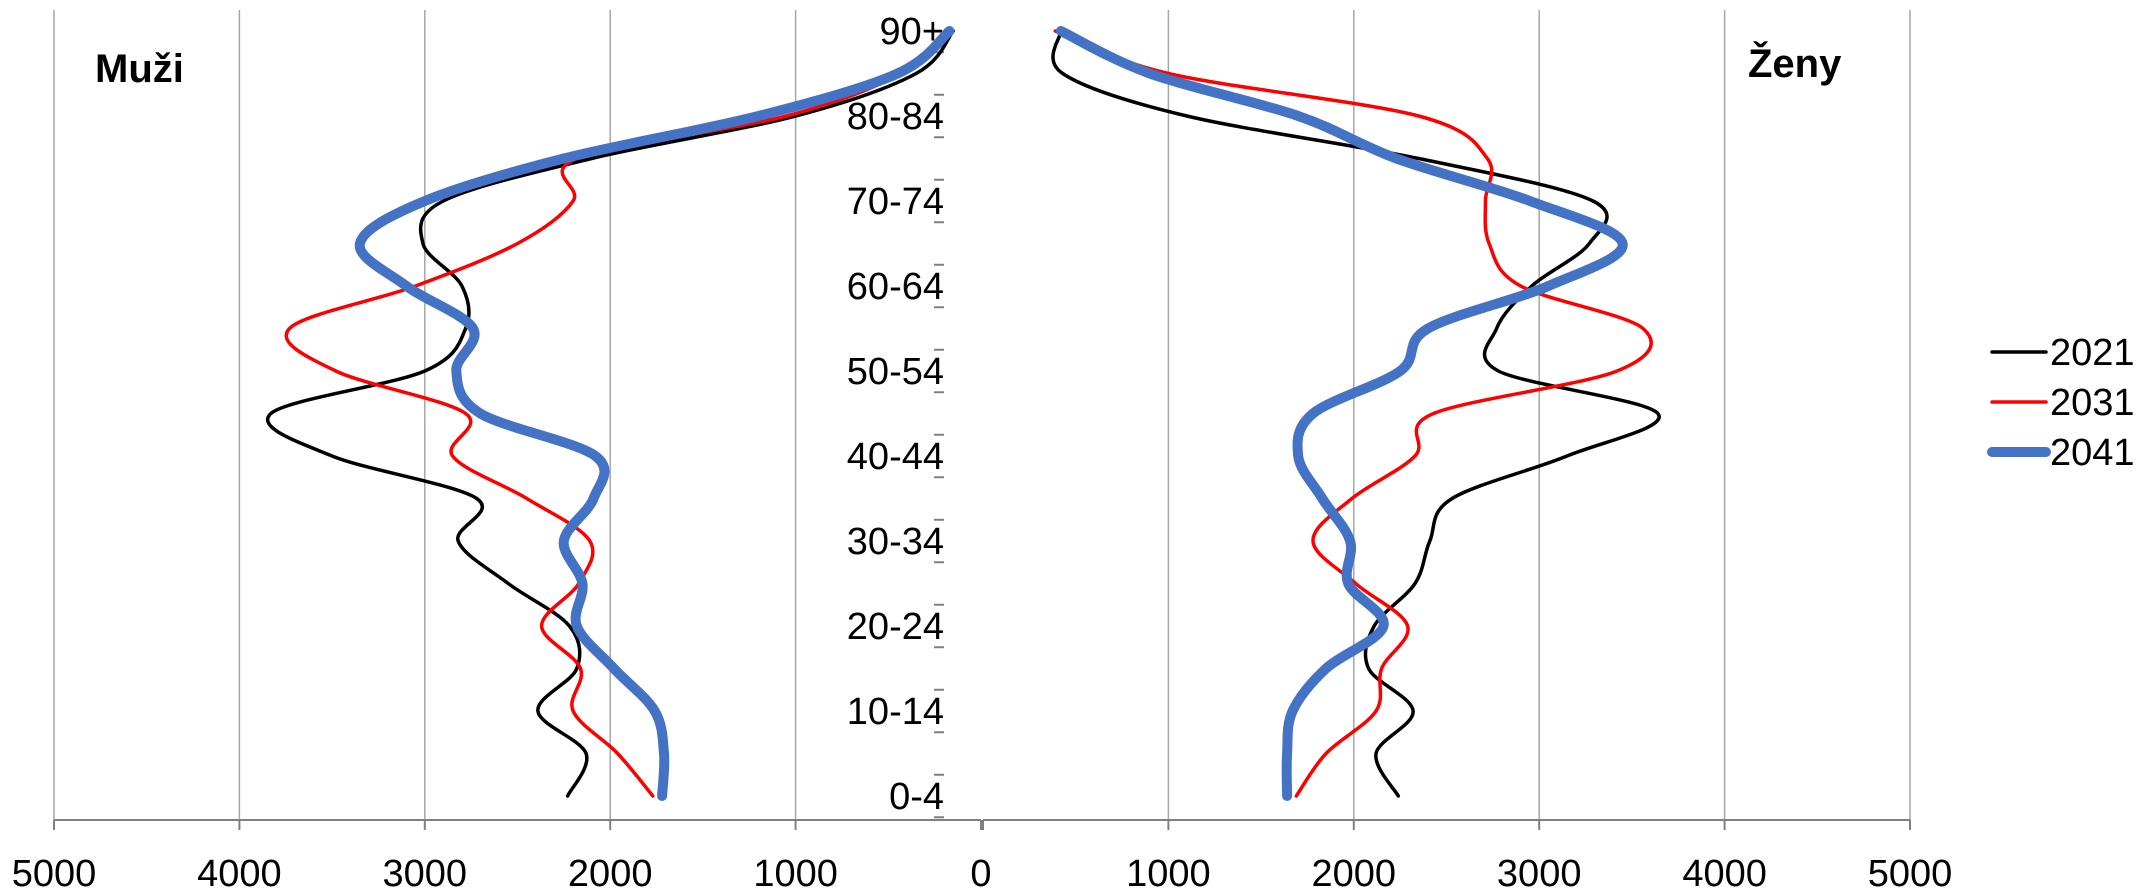  Describe the element at coordinates (895, 202) in the screenshot. I see `age-label: 70-74` at that location.